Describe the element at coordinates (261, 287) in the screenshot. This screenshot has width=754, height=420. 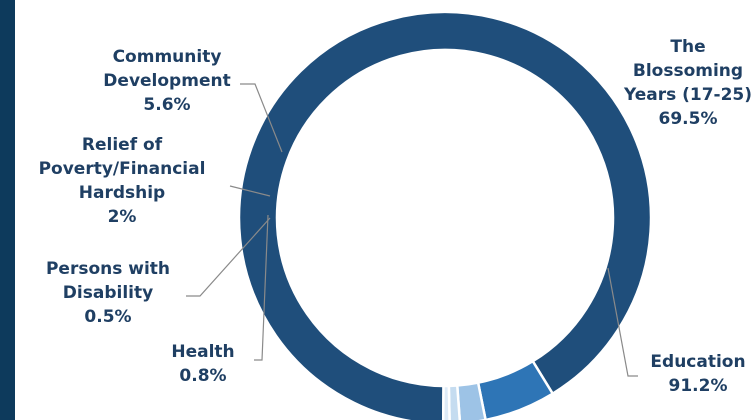
I see `leader-line-health` at that location.